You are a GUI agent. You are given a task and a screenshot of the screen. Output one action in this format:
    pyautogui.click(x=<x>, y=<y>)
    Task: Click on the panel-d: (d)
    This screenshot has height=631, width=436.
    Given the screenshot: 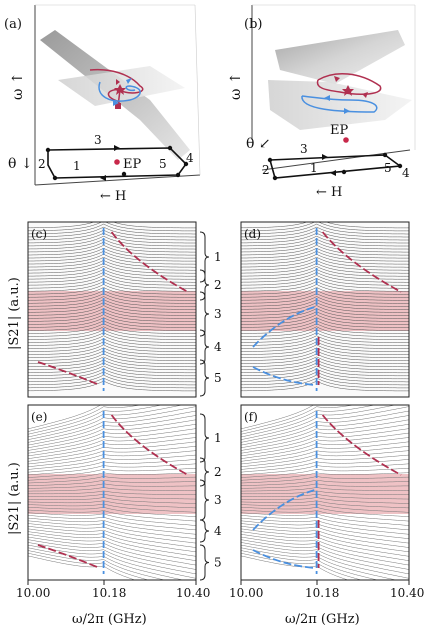 What is the action you would take?
    pyautogui.click(x=325, y=309)
    